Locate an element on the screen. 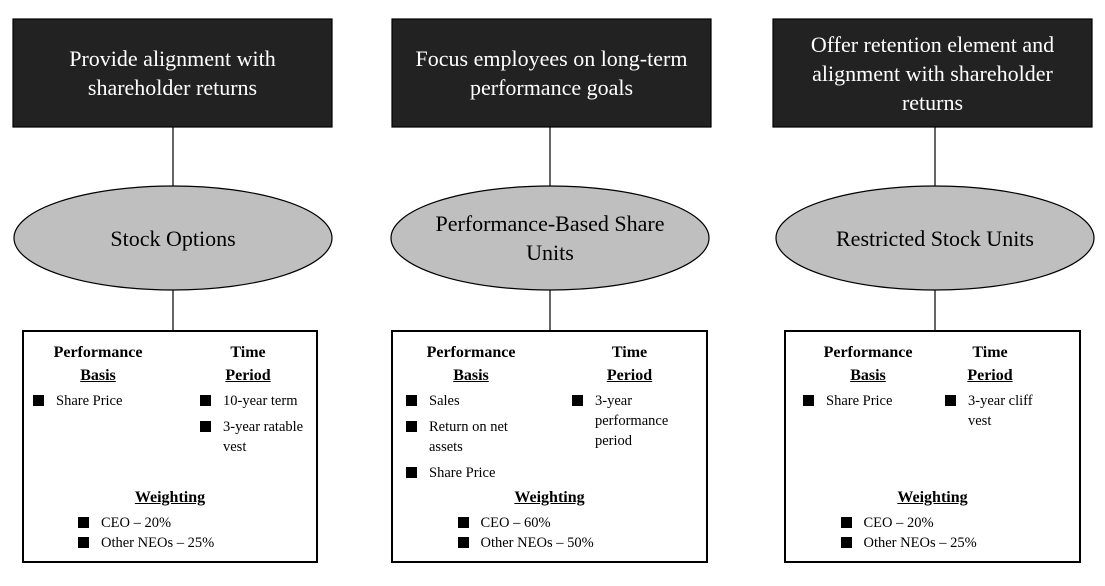 This screenshot has width=1105, height=586. bullet-item: 3-year cliff vest is located at coordinates (991, 411).